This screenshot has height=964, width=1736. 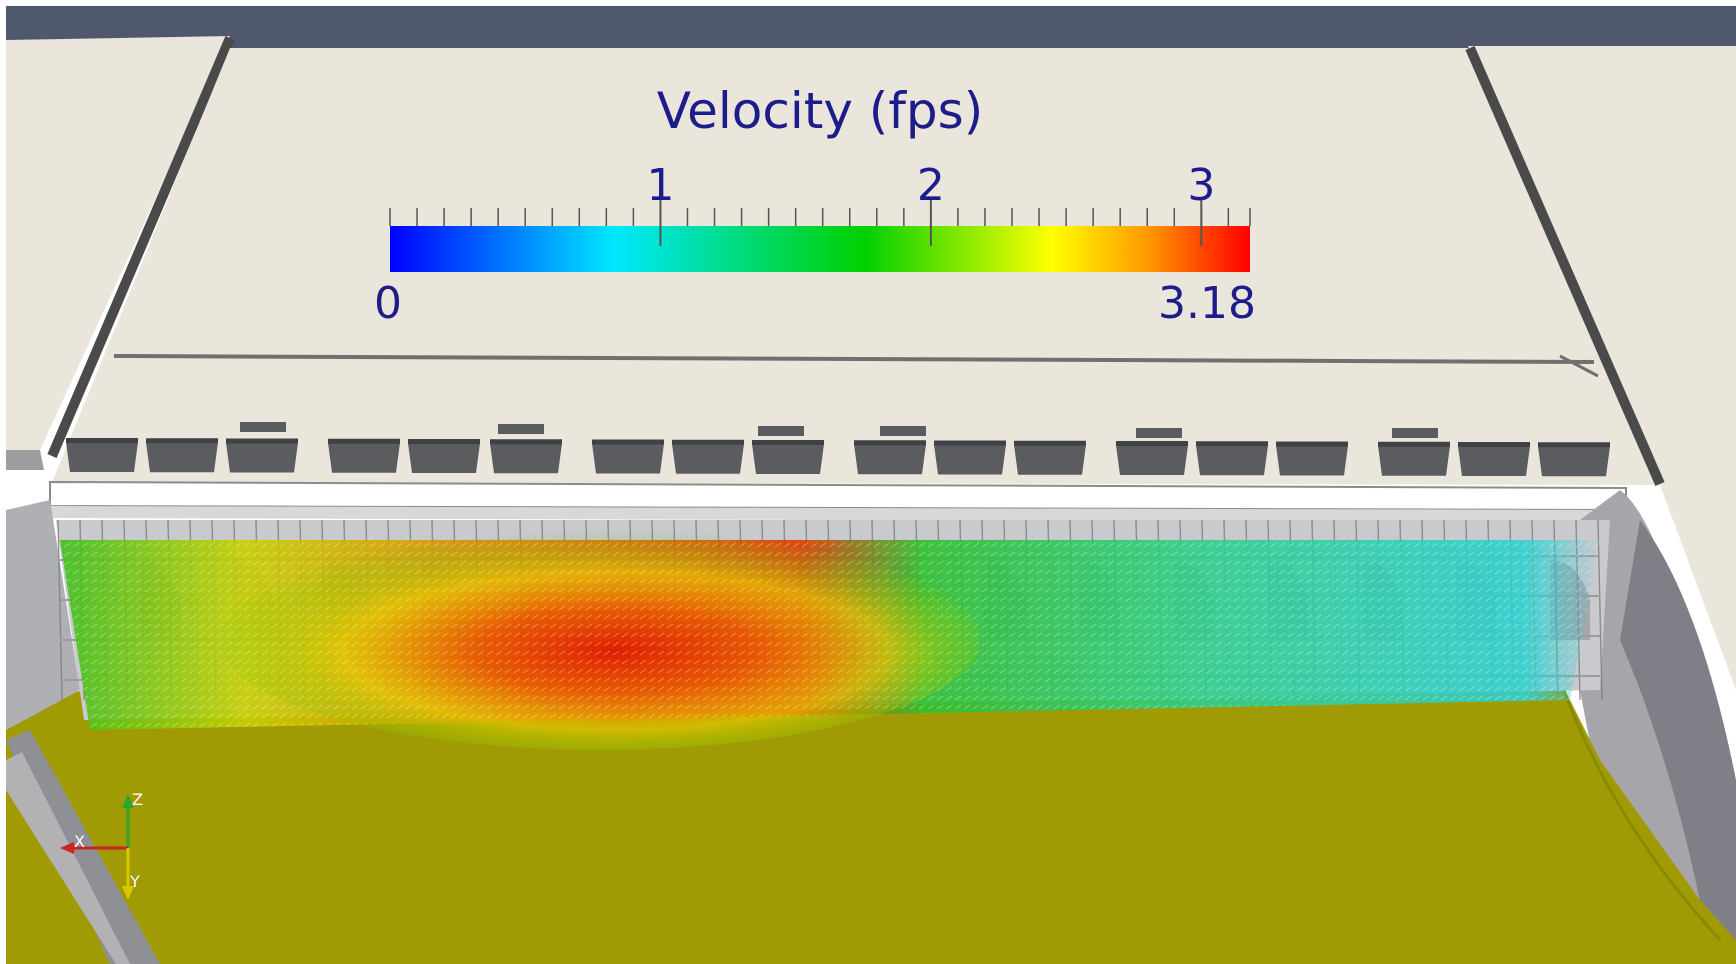 I want to click on front-ledge-lower, so click(x=838, y=514).